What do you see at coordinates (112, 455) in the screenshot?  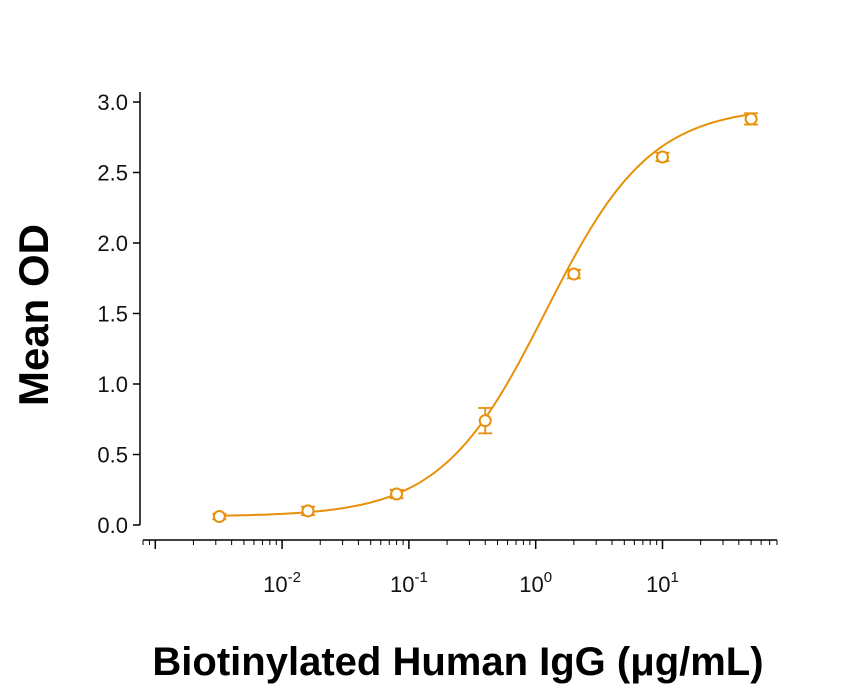 I see `y-tick-label: 0.5` at bounding box center [112, 455].